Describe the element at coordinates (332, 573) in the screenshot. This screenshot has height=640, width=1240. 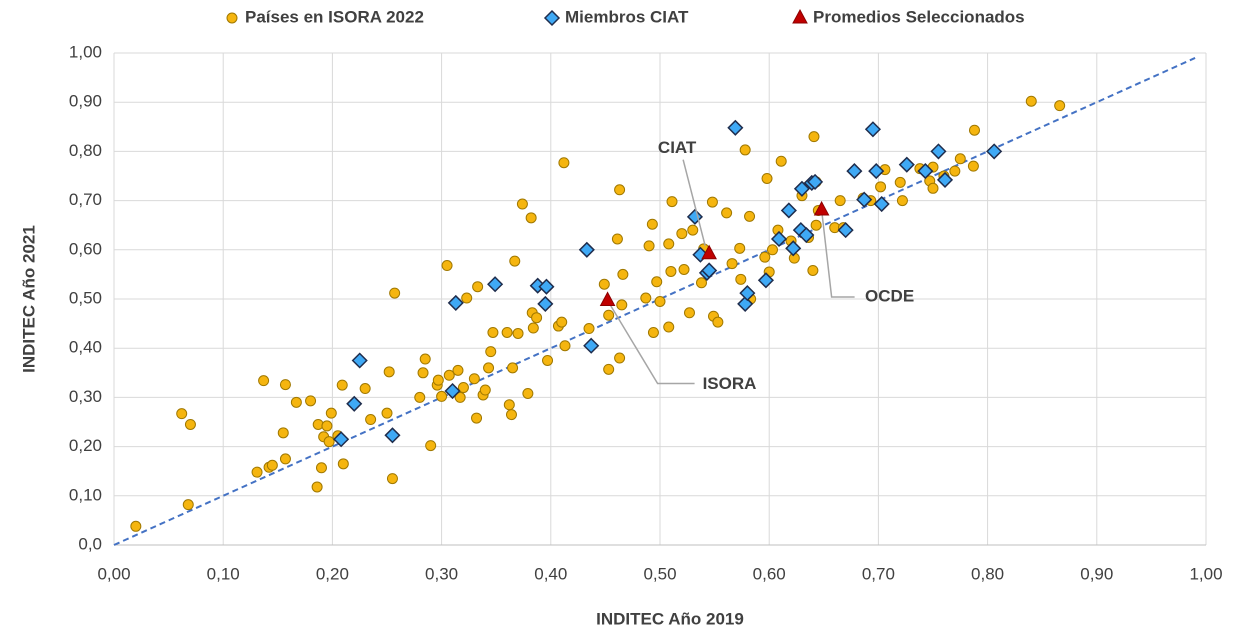
I see `x-tick-label: 0,20` at that location.